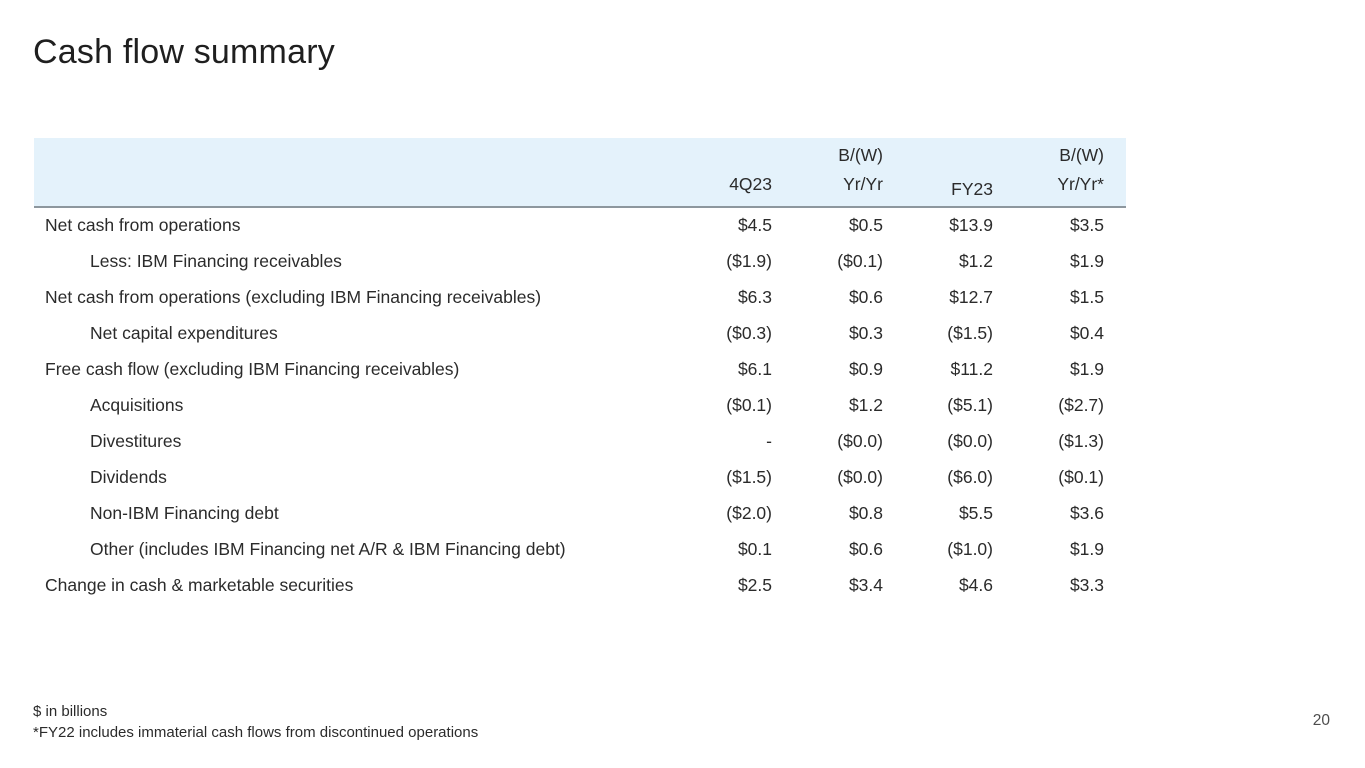 Image resolution: width=1365 pixels, height=768 pixels. I want to click on row-label: Divestitures, so click(136, 440).